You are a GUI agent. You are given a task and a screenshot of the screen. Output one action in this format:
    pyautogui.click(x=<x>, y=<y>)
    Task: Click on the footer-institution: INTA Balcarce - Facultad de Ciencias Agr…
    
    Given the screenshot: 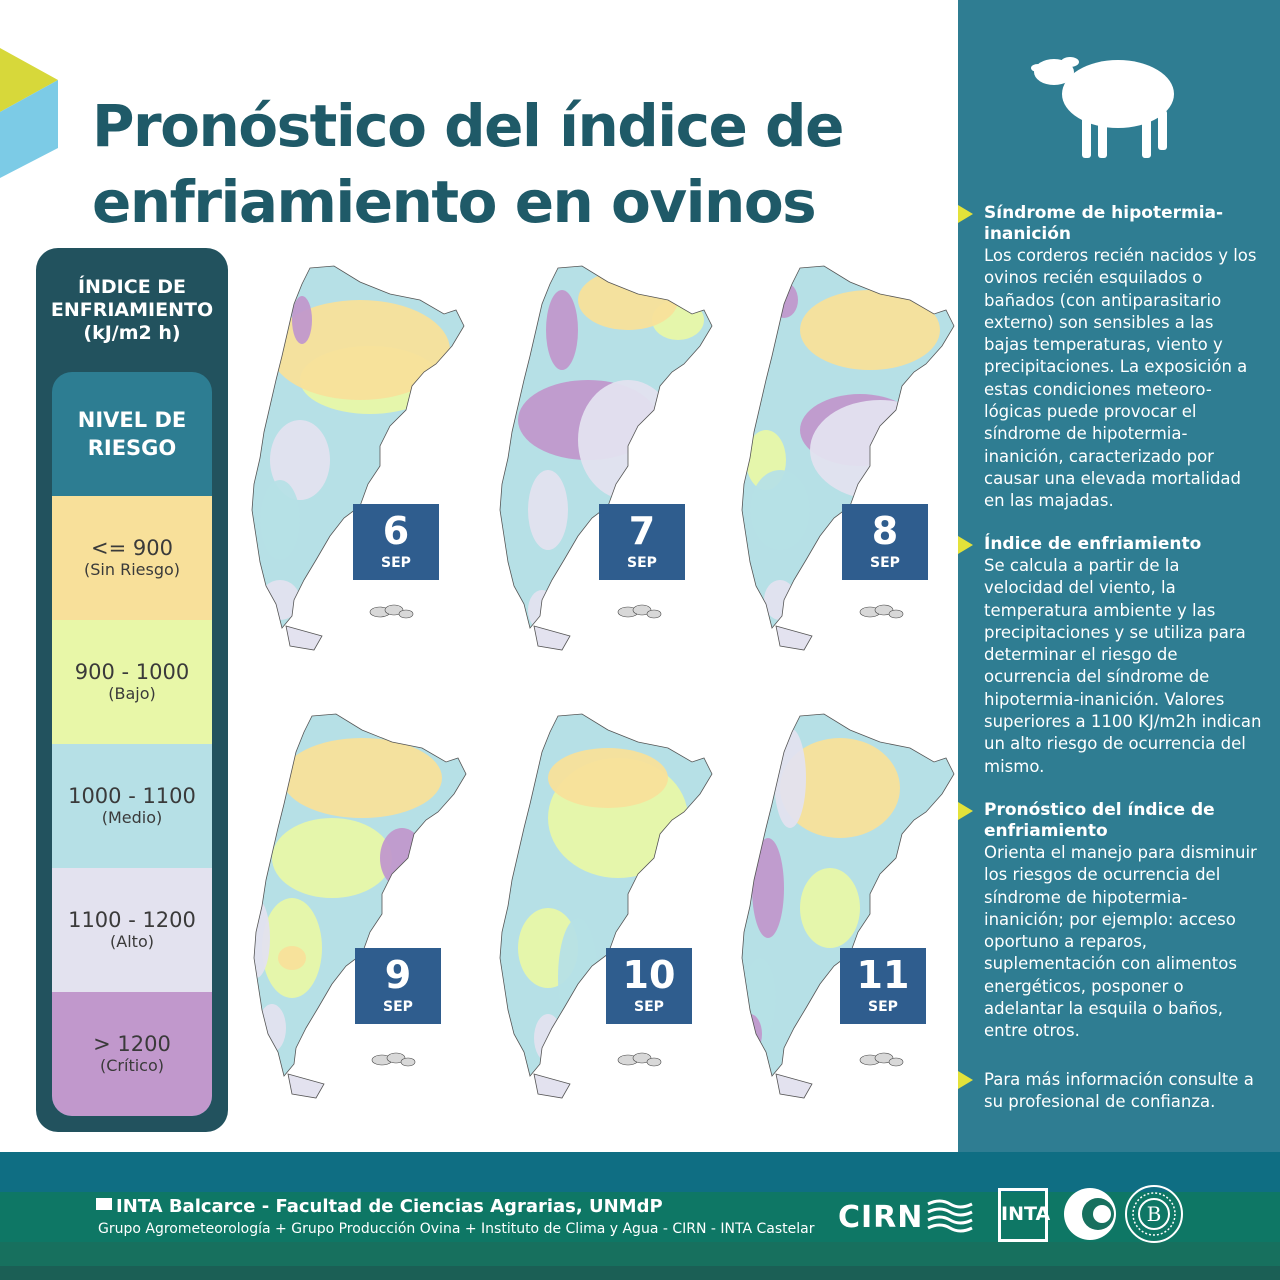 What is the action you would take?
    pyautogui.click(x=379, y=1207)
    